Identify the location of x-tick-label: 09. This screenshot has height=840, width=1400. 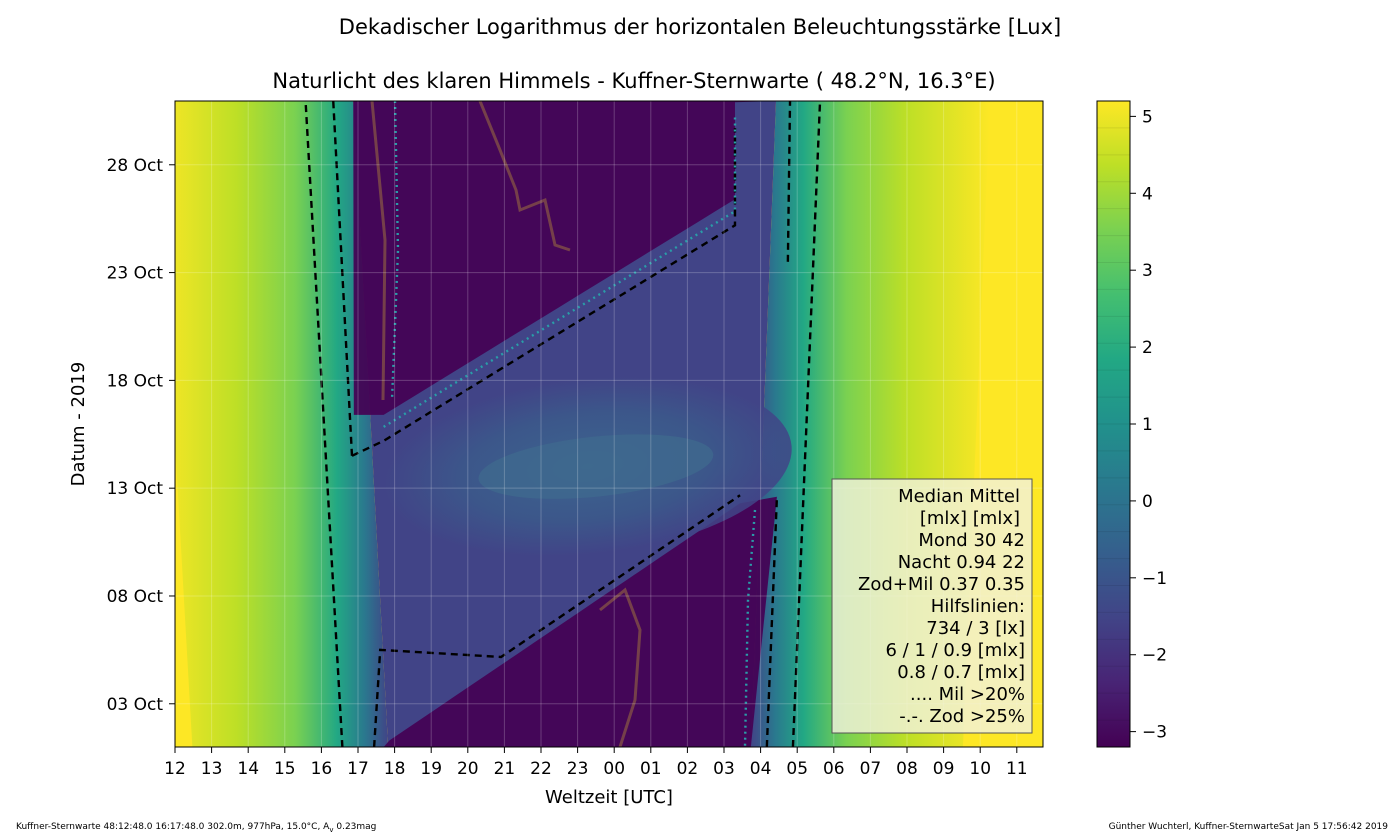
(944, 769).